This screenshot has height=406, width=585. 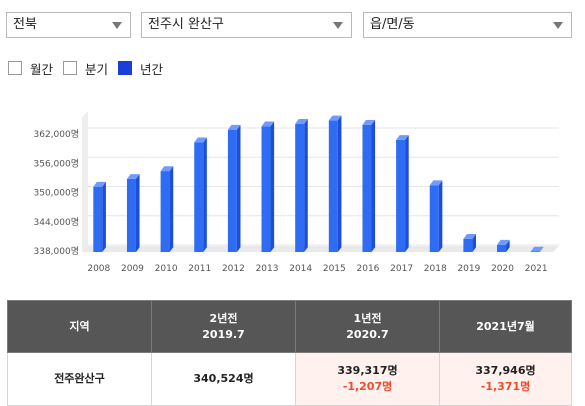 I want to click on cell-current: 337,946명 -1,371명, so click(x=506, y=379).